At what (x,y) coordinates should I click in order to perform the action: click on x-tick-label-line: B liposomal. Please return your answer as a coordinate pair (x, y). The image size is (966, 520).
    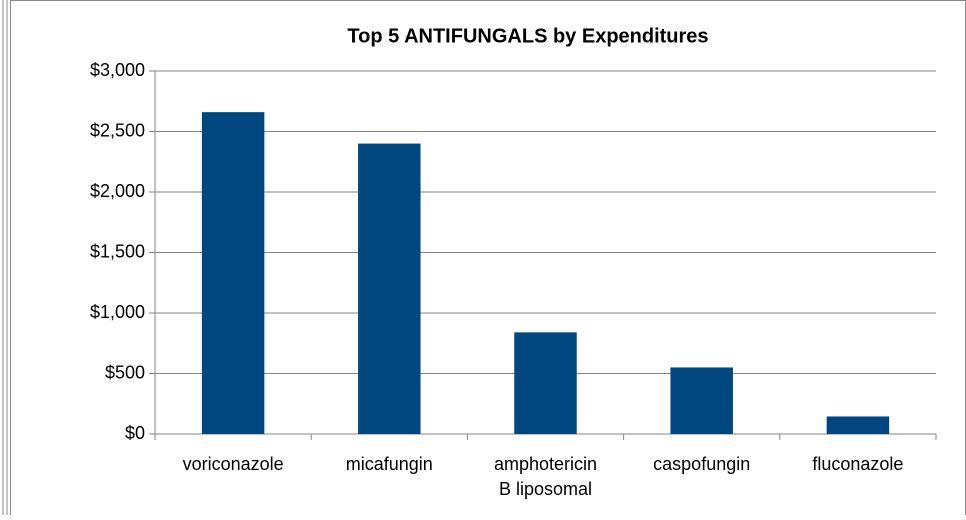
    Looking at the image, I should click on (545, 489).